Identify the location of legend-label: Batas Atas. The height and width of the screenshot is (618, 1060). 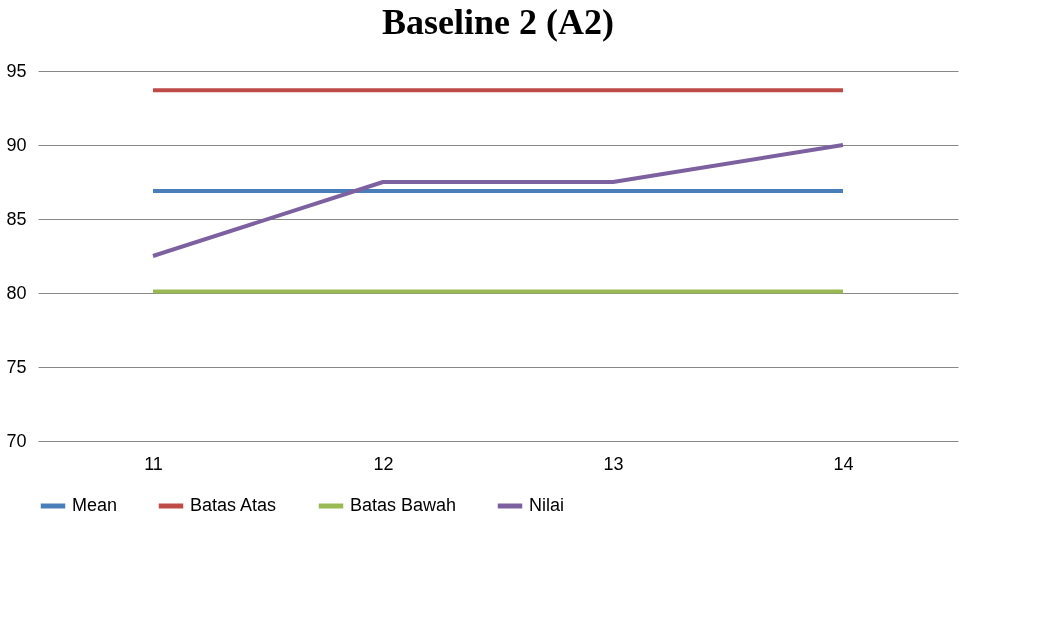
(233, 505).